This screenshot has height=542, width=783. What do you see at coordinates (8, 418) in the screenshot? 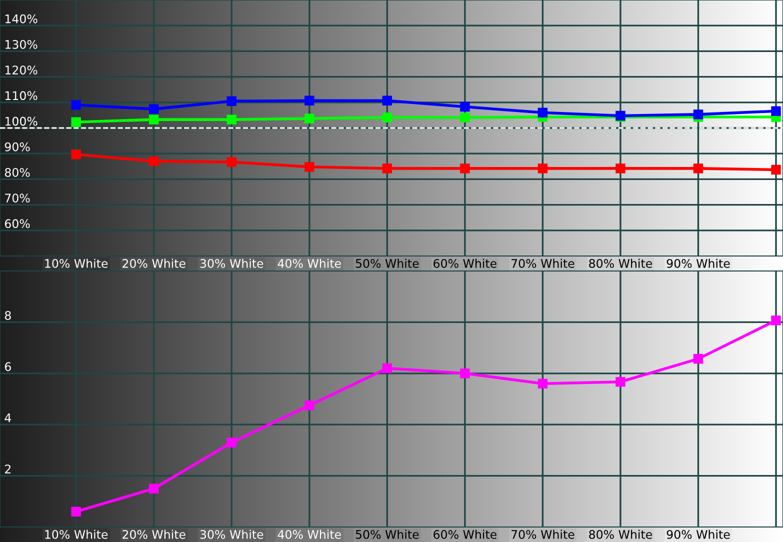
I see `y-tick-label: 4` at bounding box center [8, 418].